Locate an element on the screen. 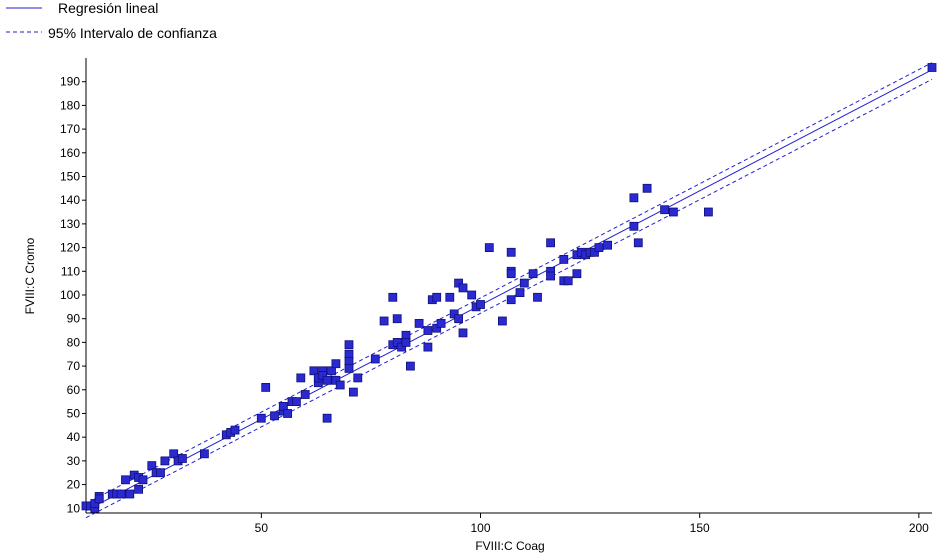 This screenshot has height=559, width=937. y-tick-label: 160 is located at coordinates (70, 153).